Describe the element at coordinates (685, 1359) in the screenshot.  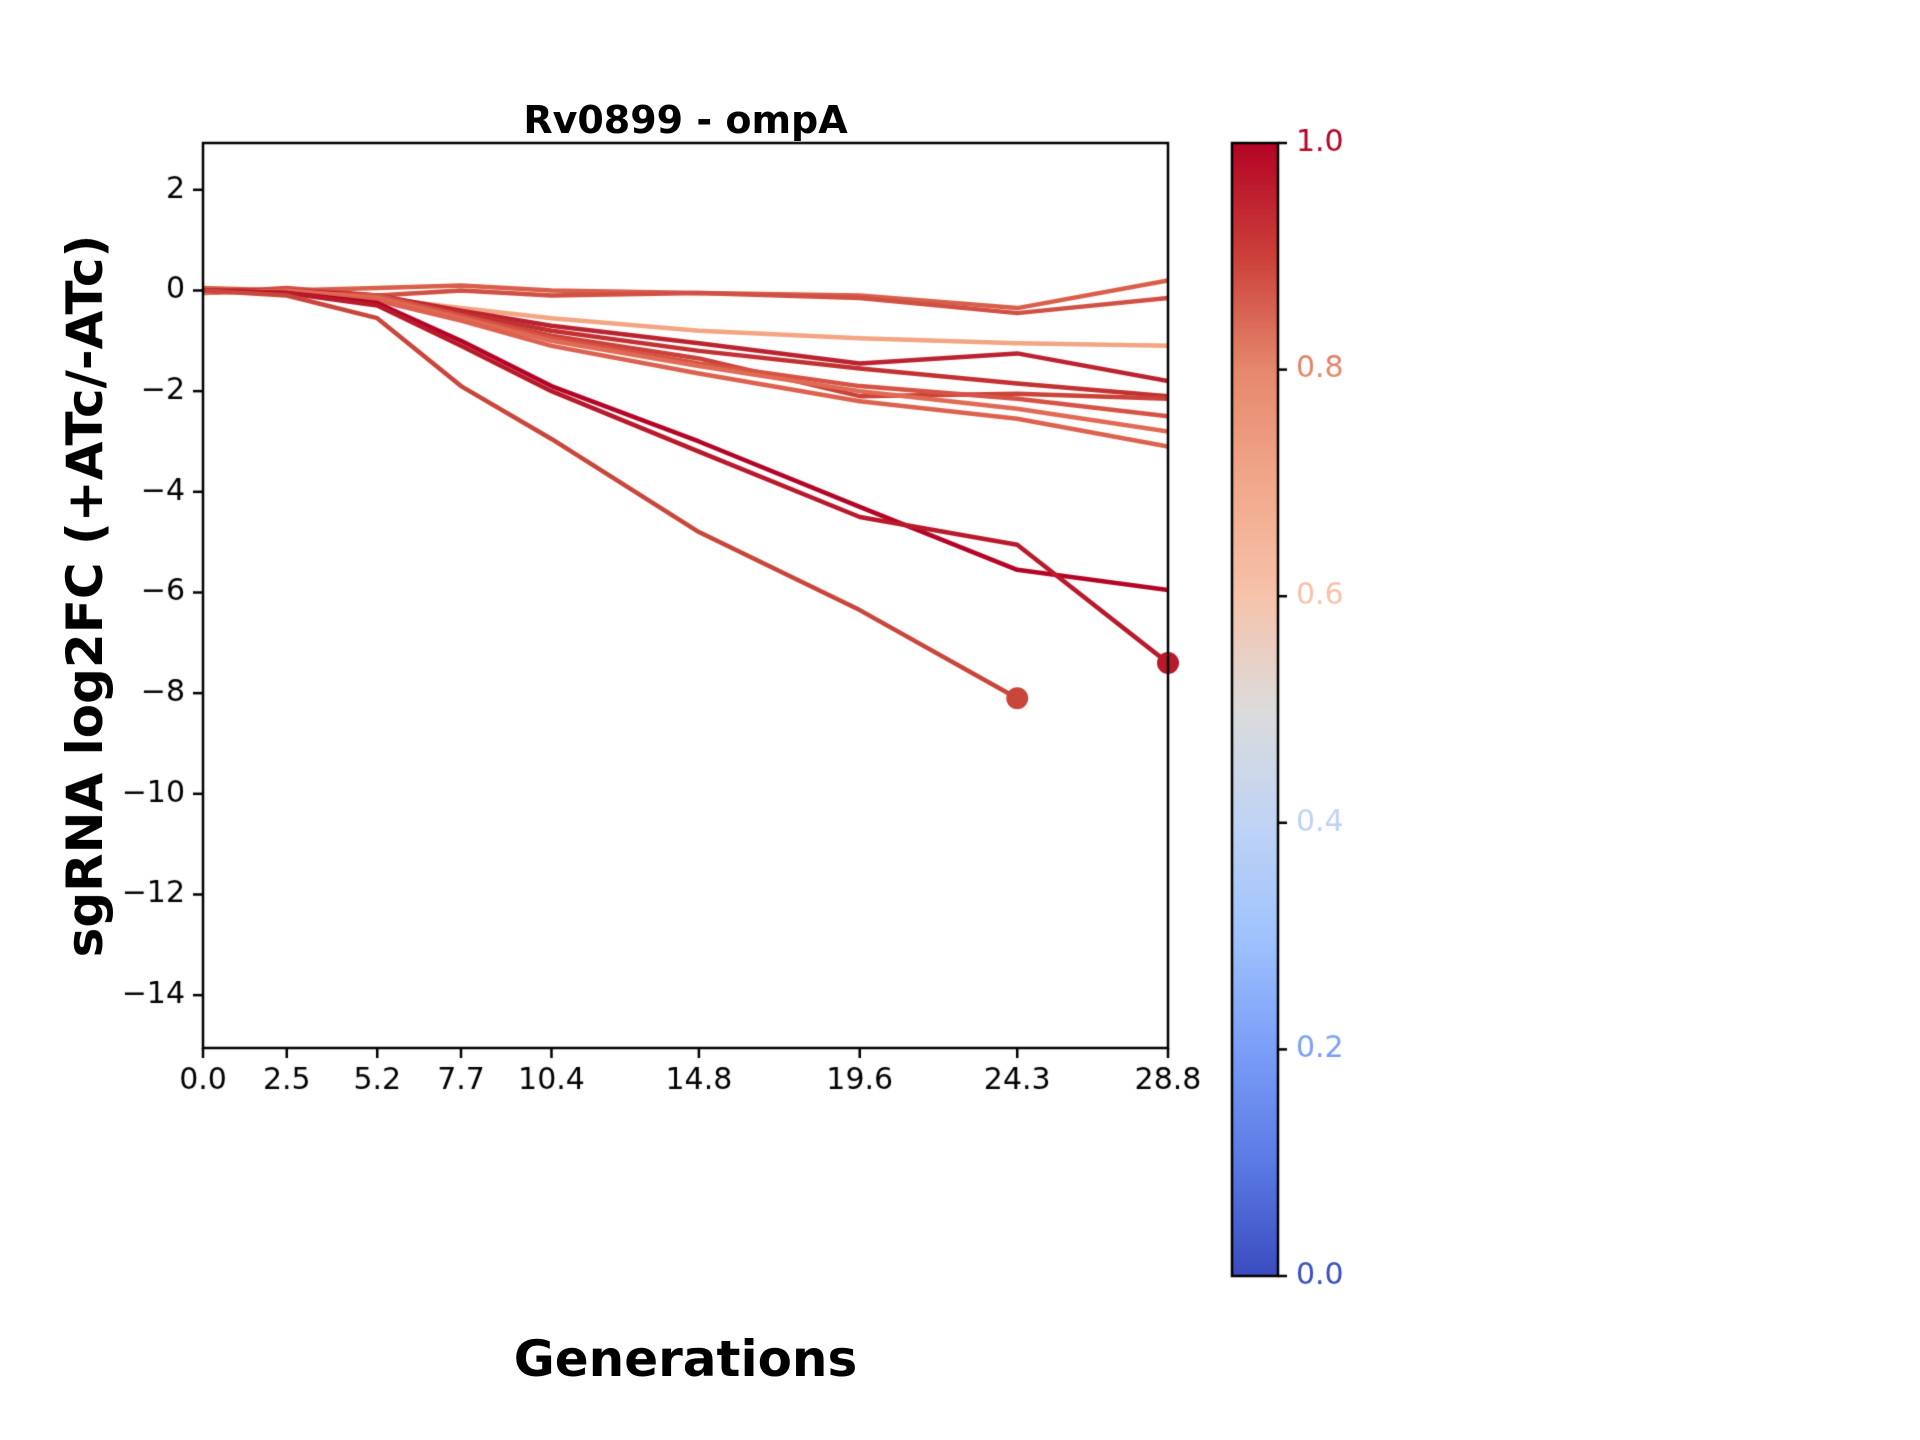
I see `x-axis-label: Generations` at that location.